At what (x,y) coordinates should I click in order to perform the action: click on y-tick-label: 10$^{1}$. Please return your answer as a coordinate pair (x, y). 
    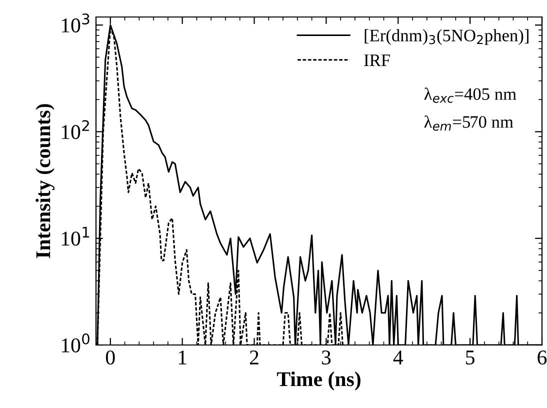
    Looking at the image, I should click on (76, 236).